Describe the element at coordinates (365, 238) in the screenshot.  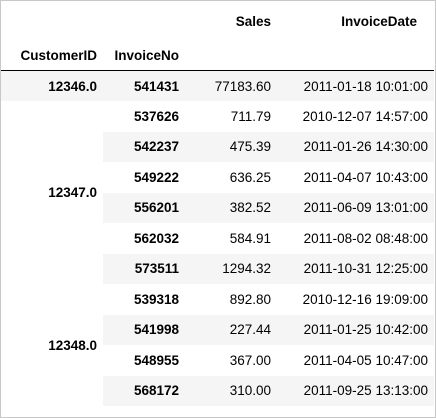
I see `invoice-date-cell: 2011-08-02 08:48:00` at that location.